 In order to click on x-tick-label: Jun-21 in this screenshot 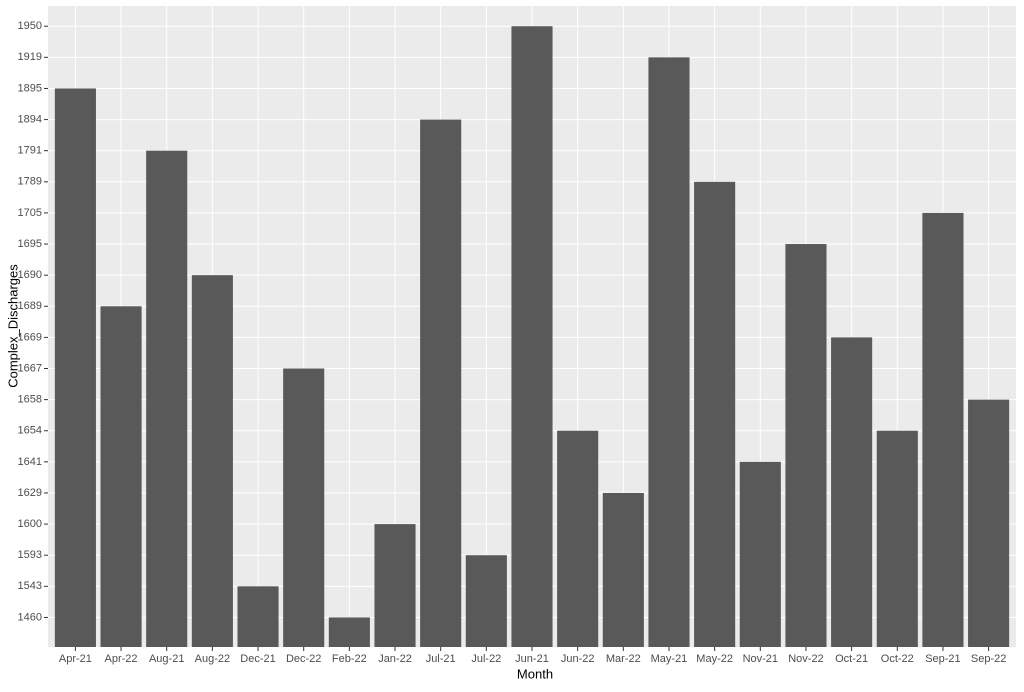, I will do `click(532, 659)`.